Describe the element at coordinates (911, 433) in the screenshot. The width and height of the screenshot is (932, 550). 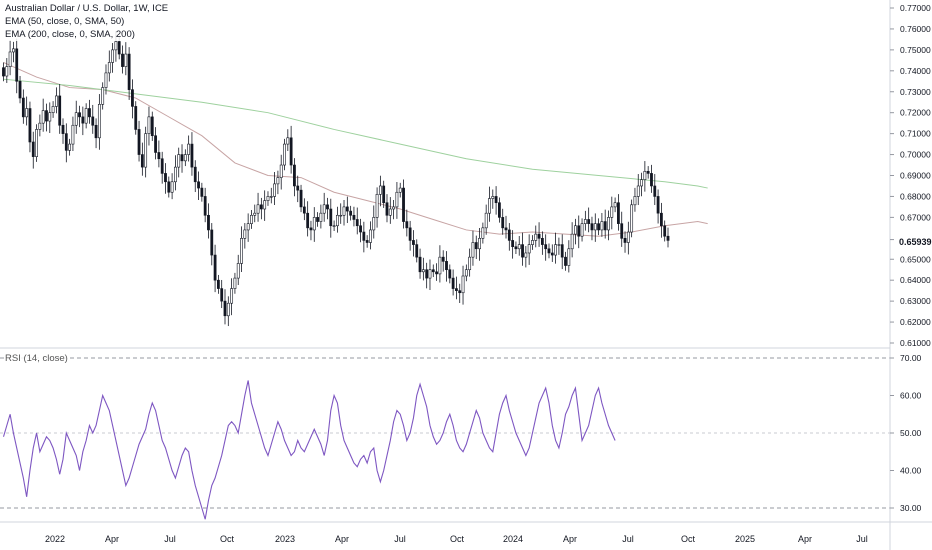
I see `rsi-tick-label: 50.00` at that location.